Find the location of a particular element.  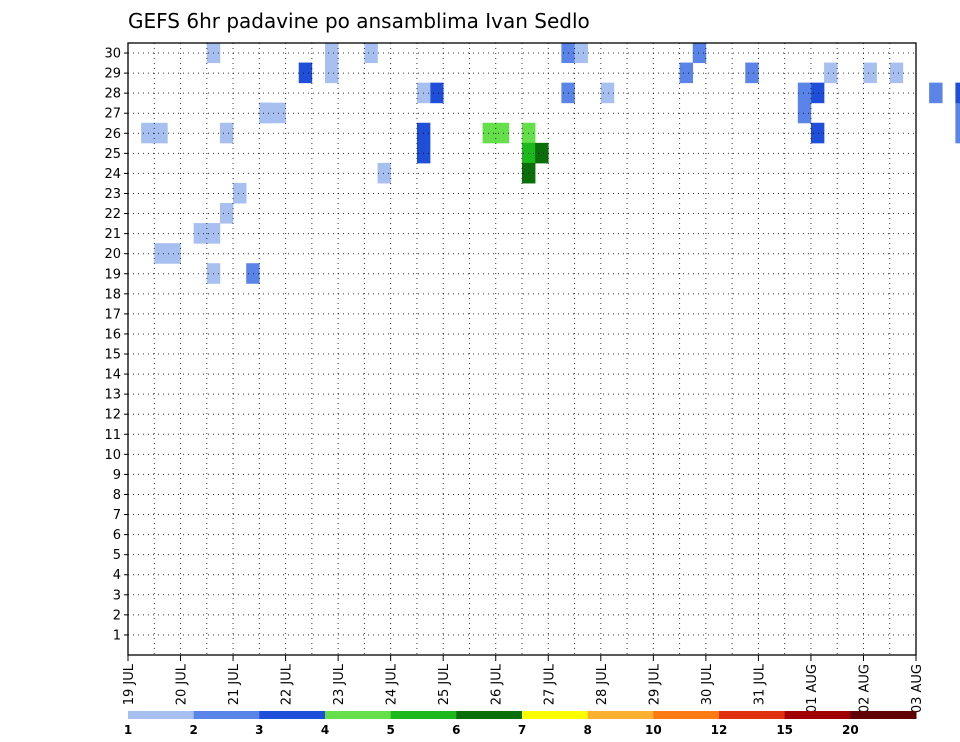

y-tick-label: 20 is located at coordinates (112, 254).